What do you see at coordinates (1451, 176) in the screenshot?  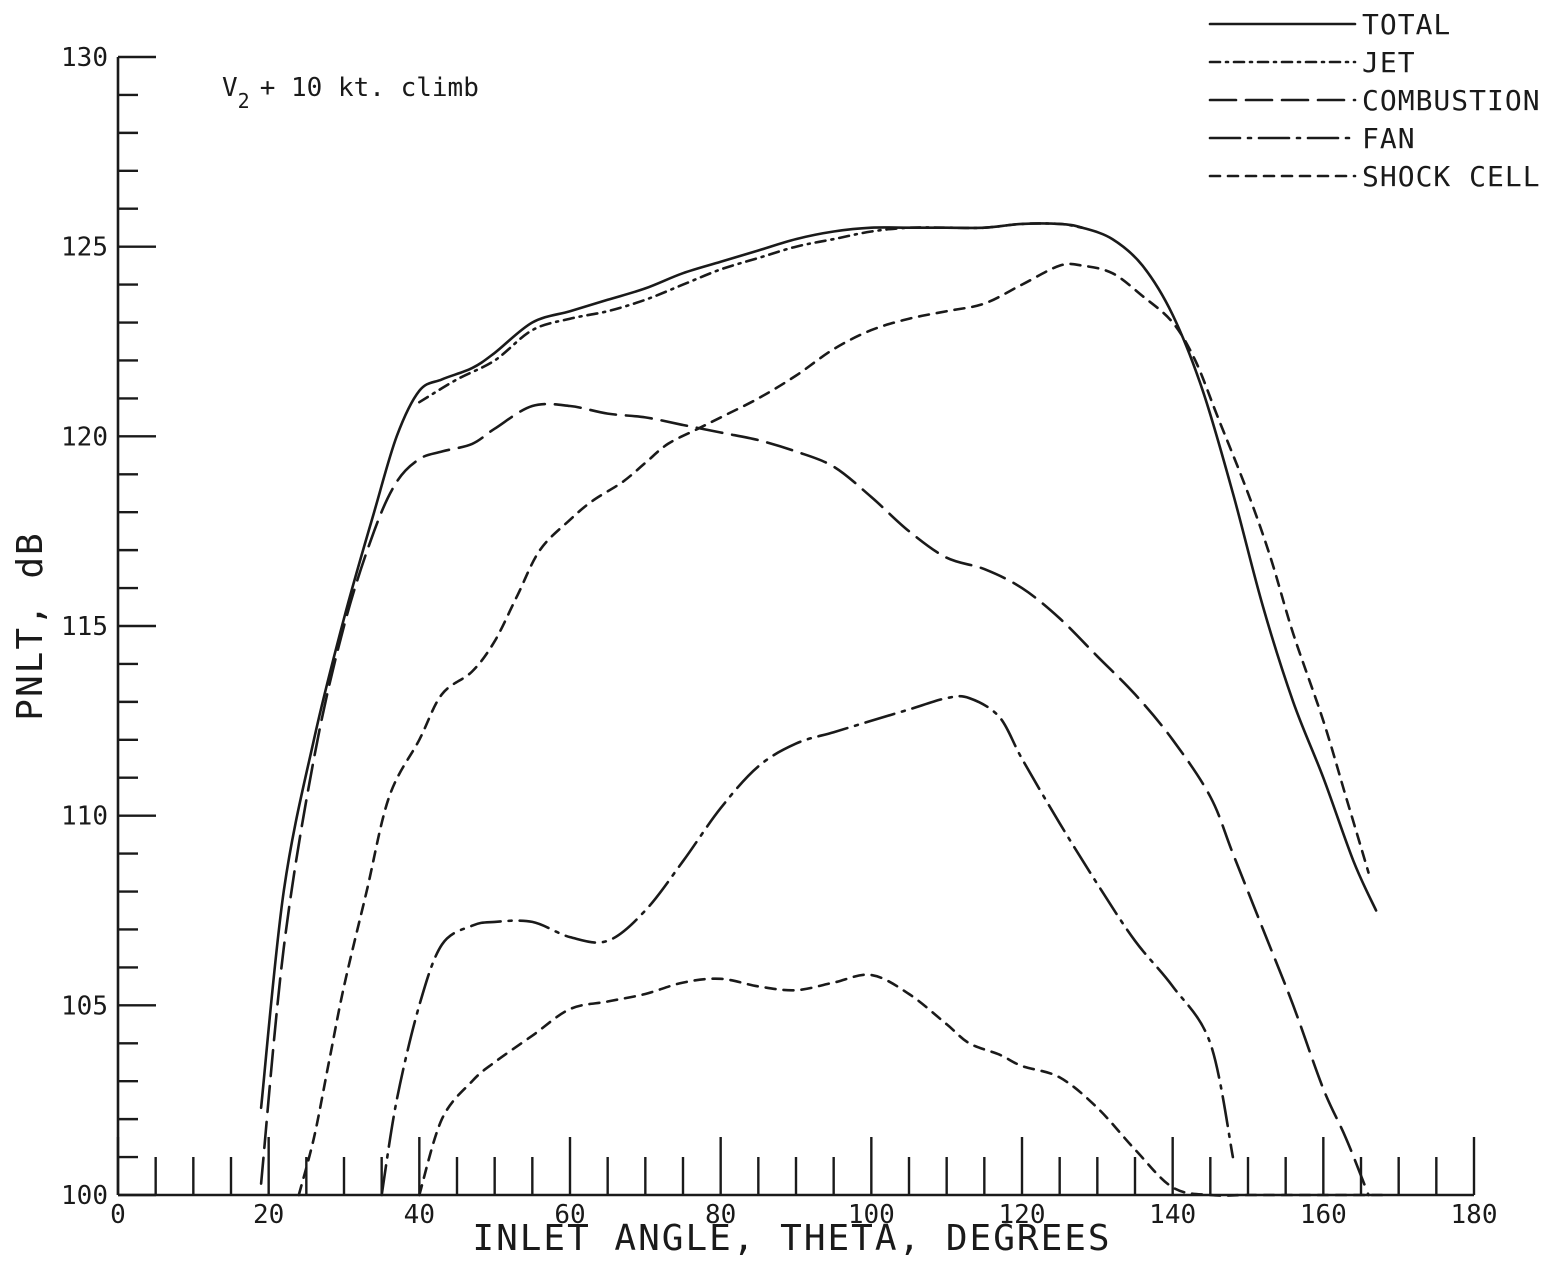 I see `legend-label: SHOCK CELL` at bounding box center [1451, 176].